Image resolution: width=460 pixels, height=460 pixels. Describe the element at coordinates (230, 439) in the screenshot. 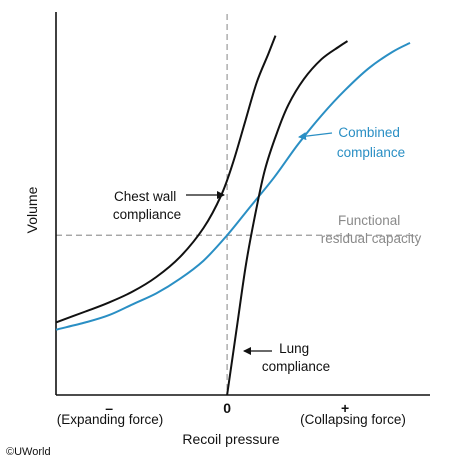

I see `x-axis-title: Recoil pressure` at that location.